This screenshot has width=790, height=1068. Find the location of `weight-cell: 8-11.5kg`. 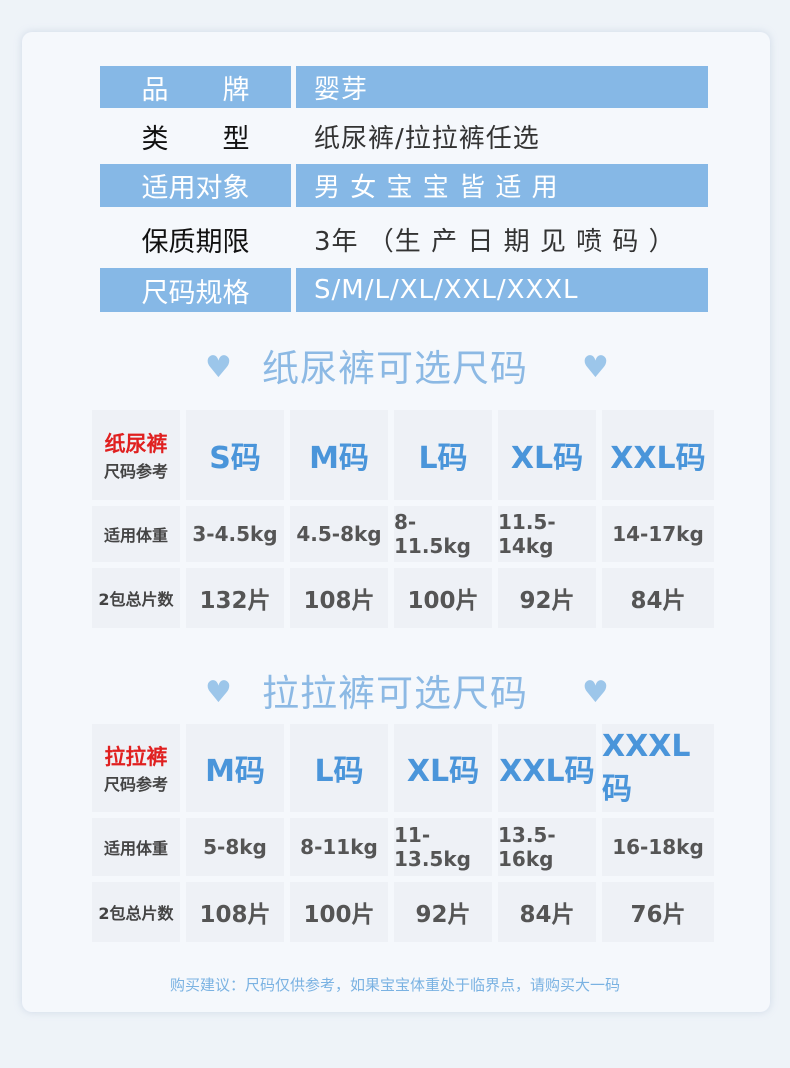

weight-cell: 8-11.5kg is located at coordinates (443, 534).